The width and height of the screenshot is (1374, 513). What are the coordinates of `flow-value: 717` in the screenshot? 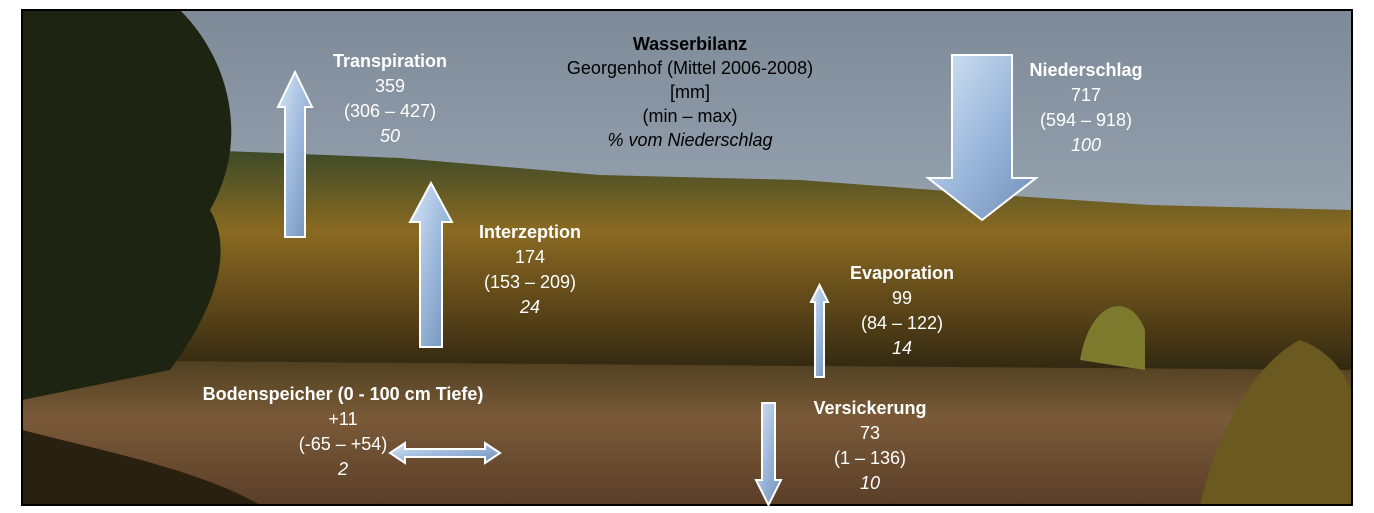 It's located at (1086, 95).